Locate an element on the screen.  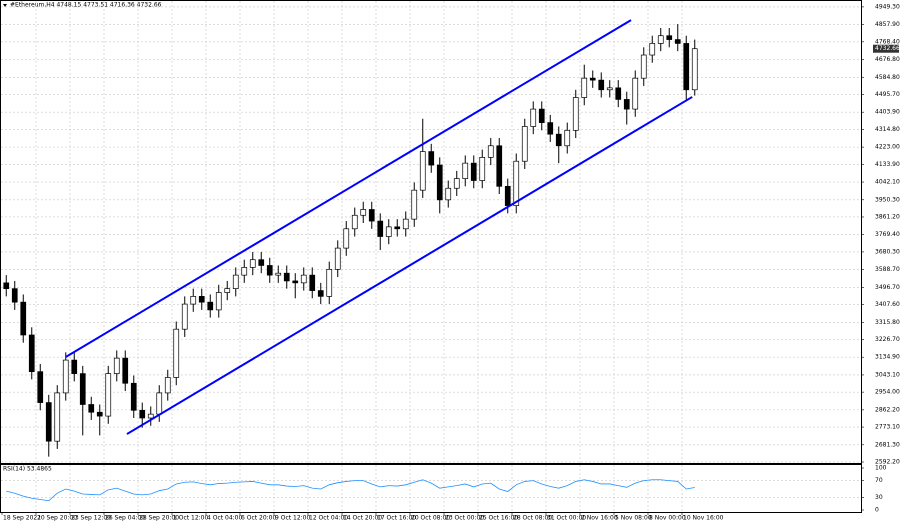
y-tick-label: 4584.80 is located at coordinates (887, 77).